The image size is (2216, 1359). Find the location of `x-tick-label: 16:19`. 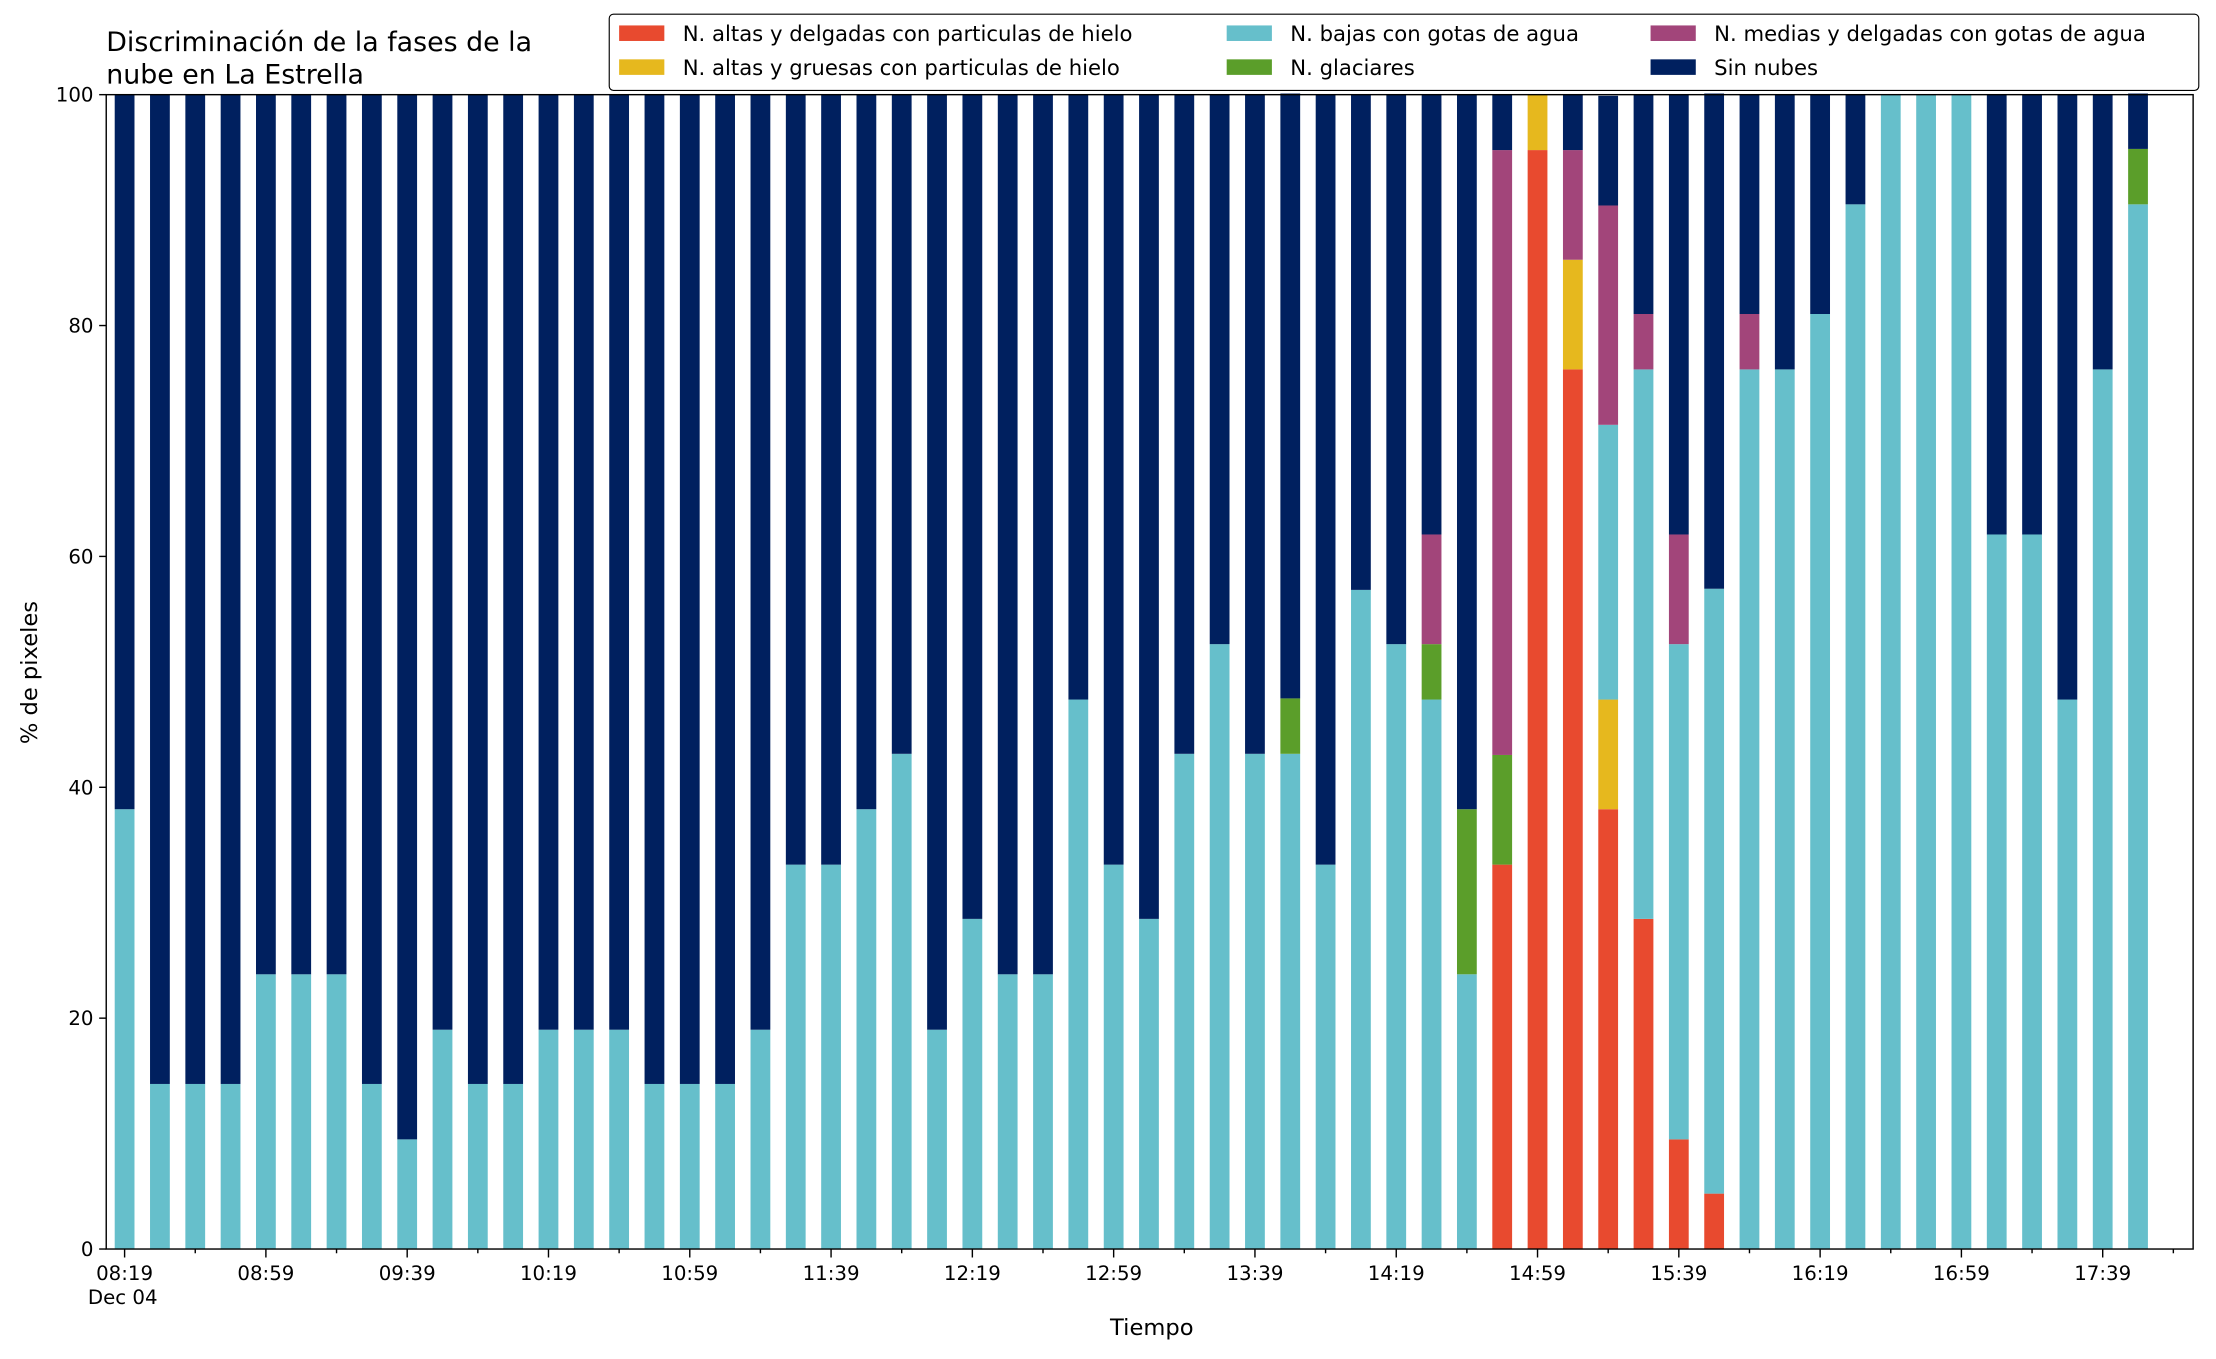

x-tick-label: 16:19 is located at coordinates (1820, 1273).